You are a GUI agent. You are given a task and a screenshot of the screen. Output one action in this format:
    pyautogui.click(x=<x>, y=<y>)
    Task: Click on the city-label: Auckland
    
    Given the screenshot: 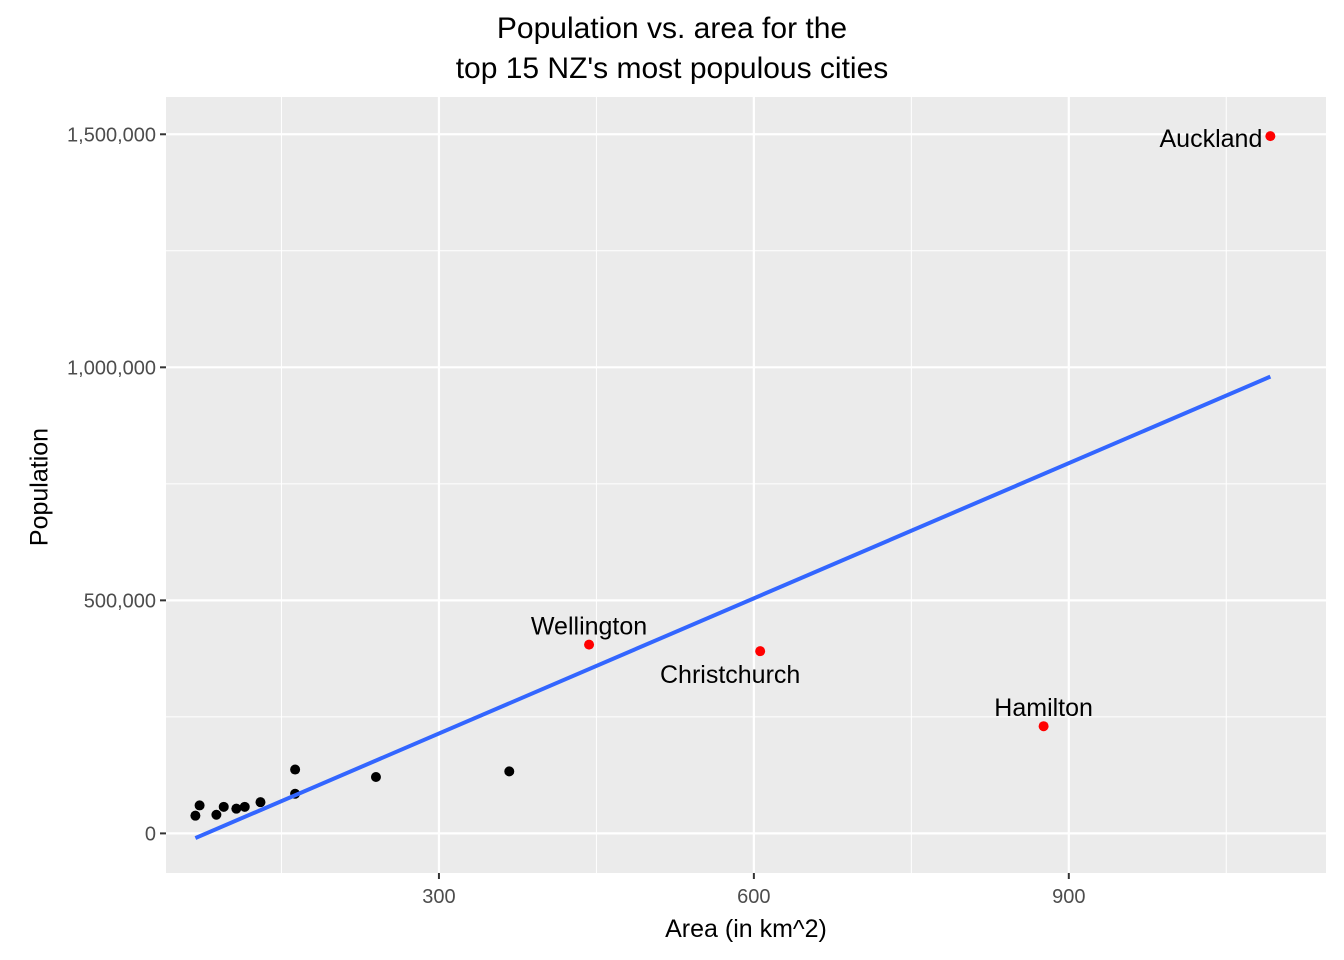 What is the action you would take?
    pyautogui.click(x=1211, y=139)
    